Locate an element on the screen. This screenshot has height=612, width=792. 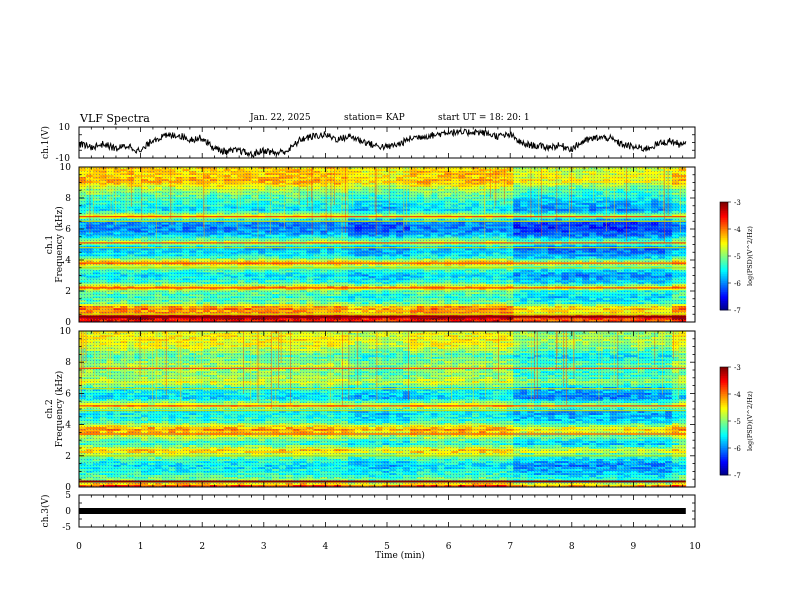
date-label: Jan. 22, 2025 is located at coordinates (280, 118).